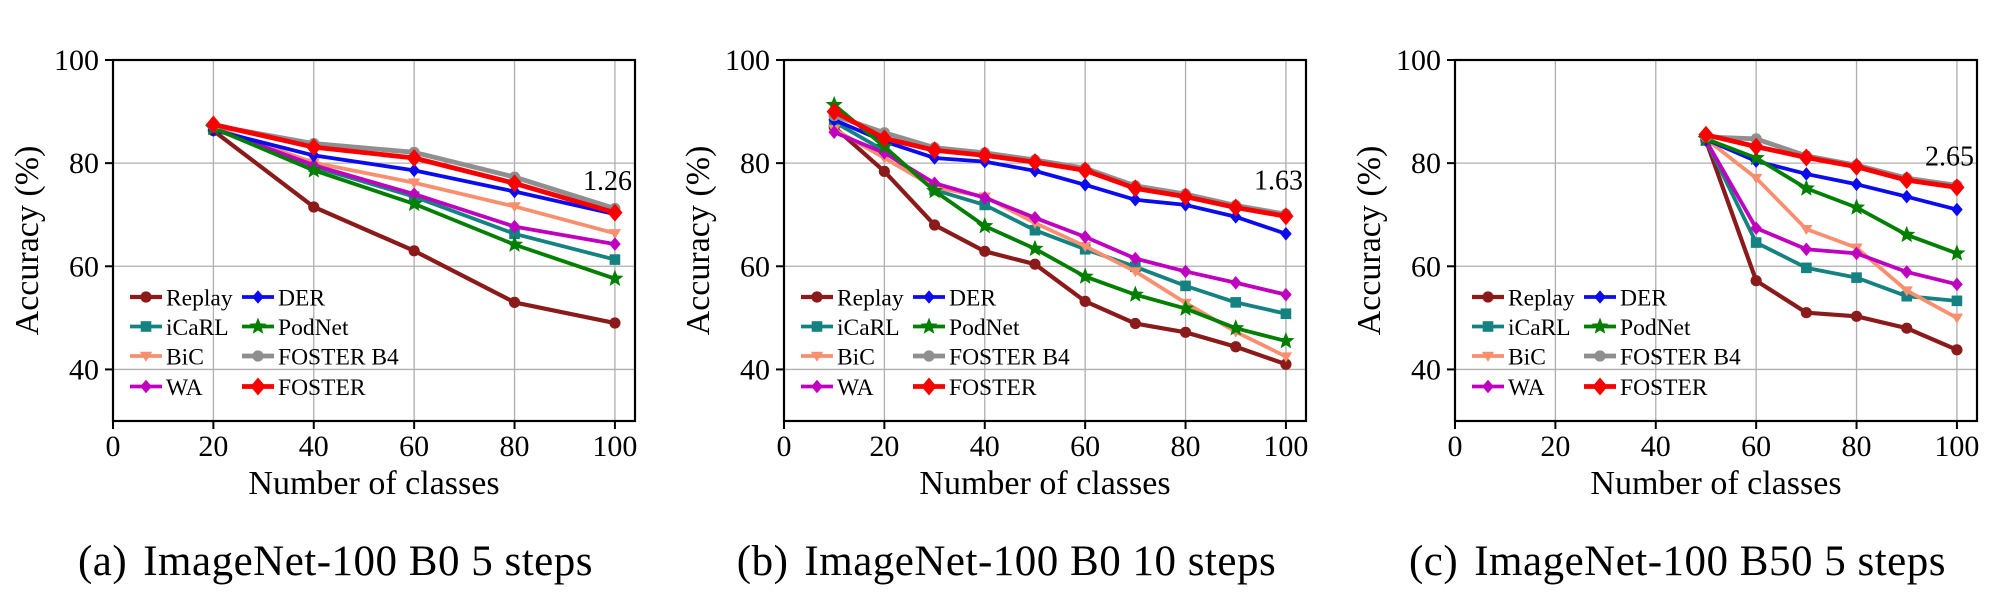 This screenshot has height=610, width=2013. I want to click on series-replay-line, so click(1060, 245).